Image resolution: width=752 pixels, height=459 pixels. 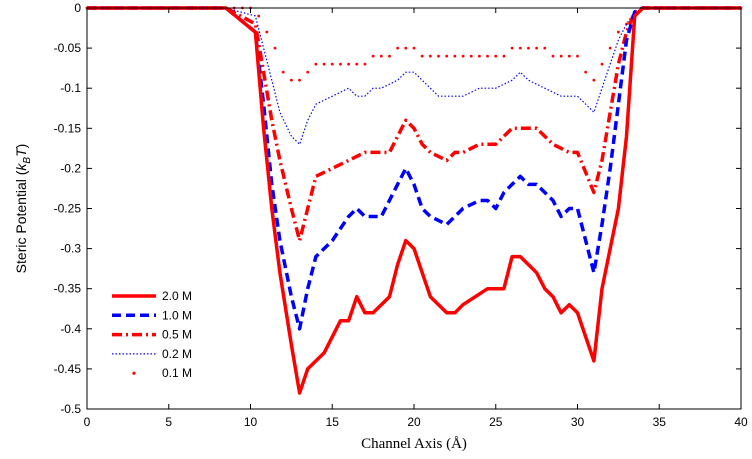 I want to click on x-tick-label: 25, so click(x=496, y=422).